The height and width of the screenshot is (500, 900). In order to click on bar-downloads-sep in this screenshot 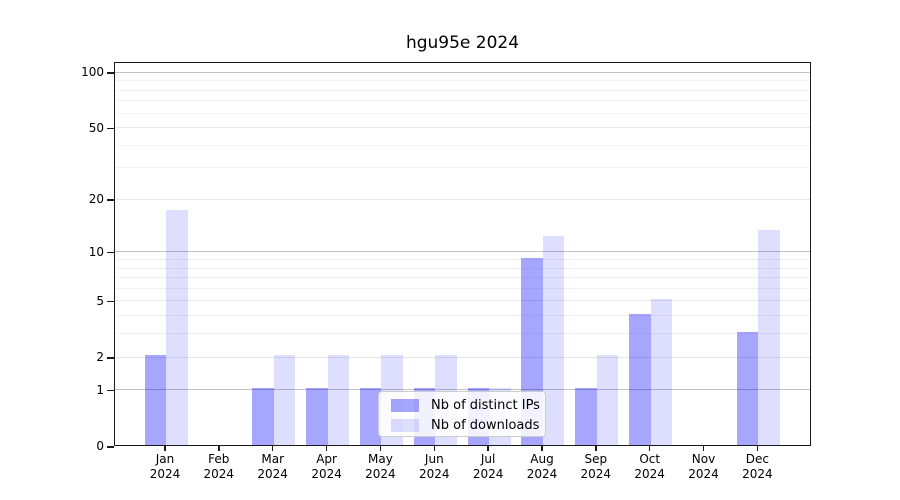, I will do `click(607, 400)`.